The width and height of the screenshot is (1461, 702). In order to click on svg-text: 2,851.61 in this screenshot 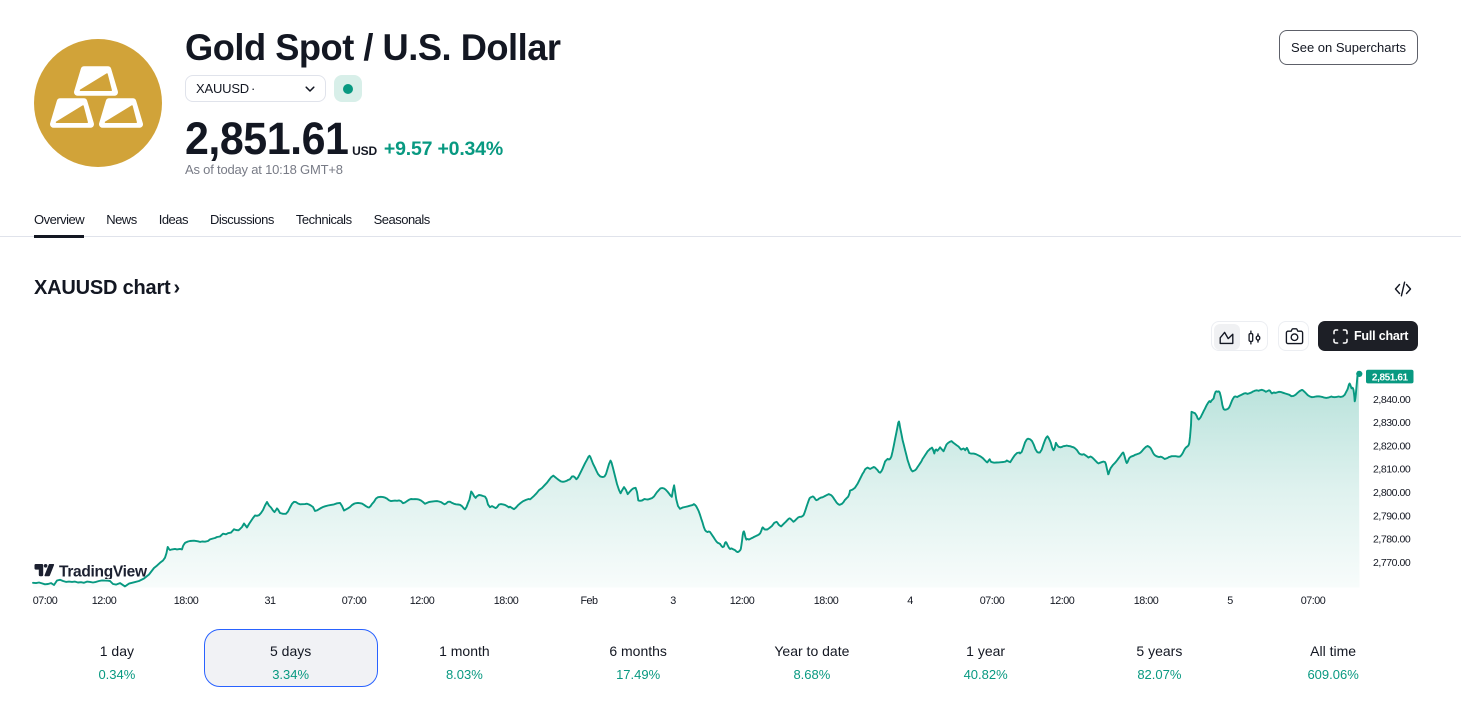, I will do `click(1390, 377)`.